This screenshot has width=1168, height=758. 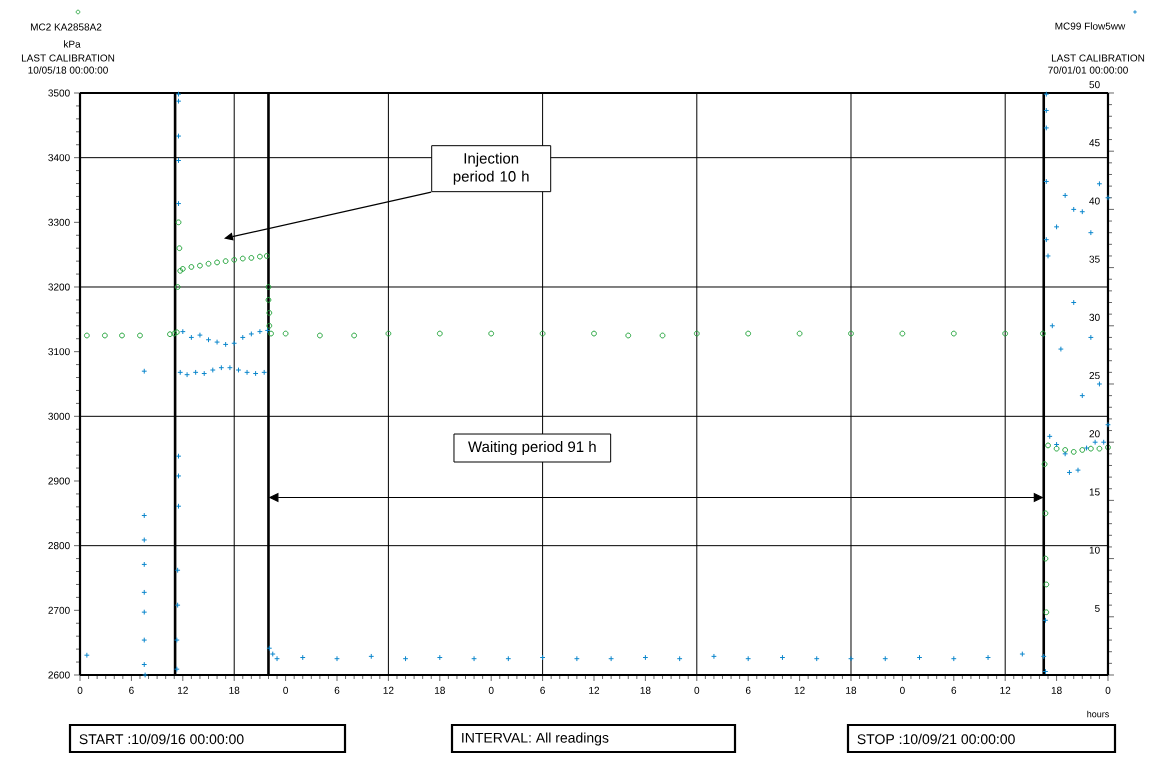 I want to click on y2-tick-label: 5, so click(x=1097, y=608).